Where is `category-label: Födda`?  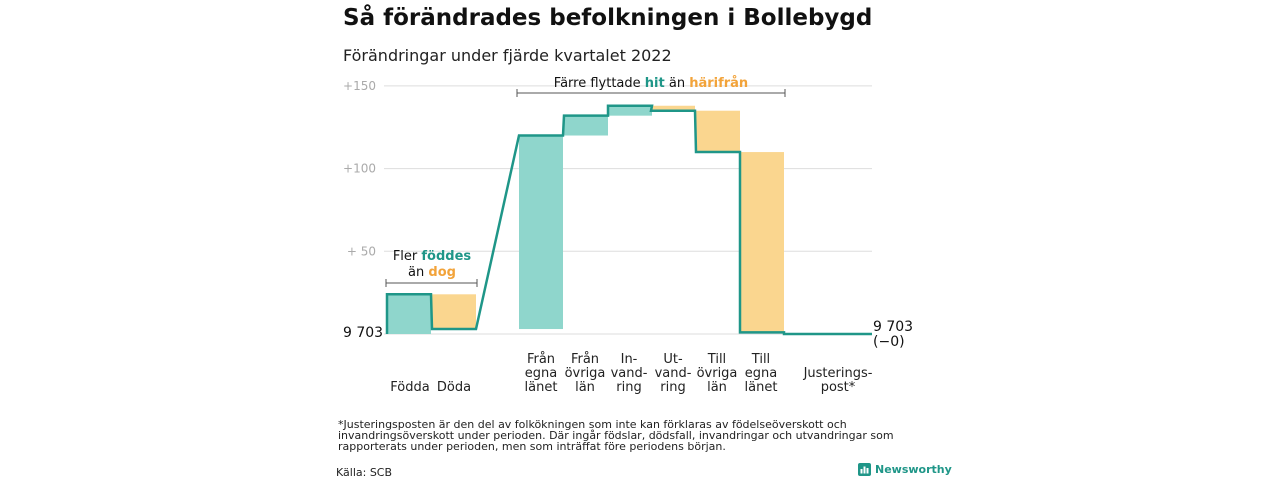 category-label: Födda is located at coordinates (410, 388).